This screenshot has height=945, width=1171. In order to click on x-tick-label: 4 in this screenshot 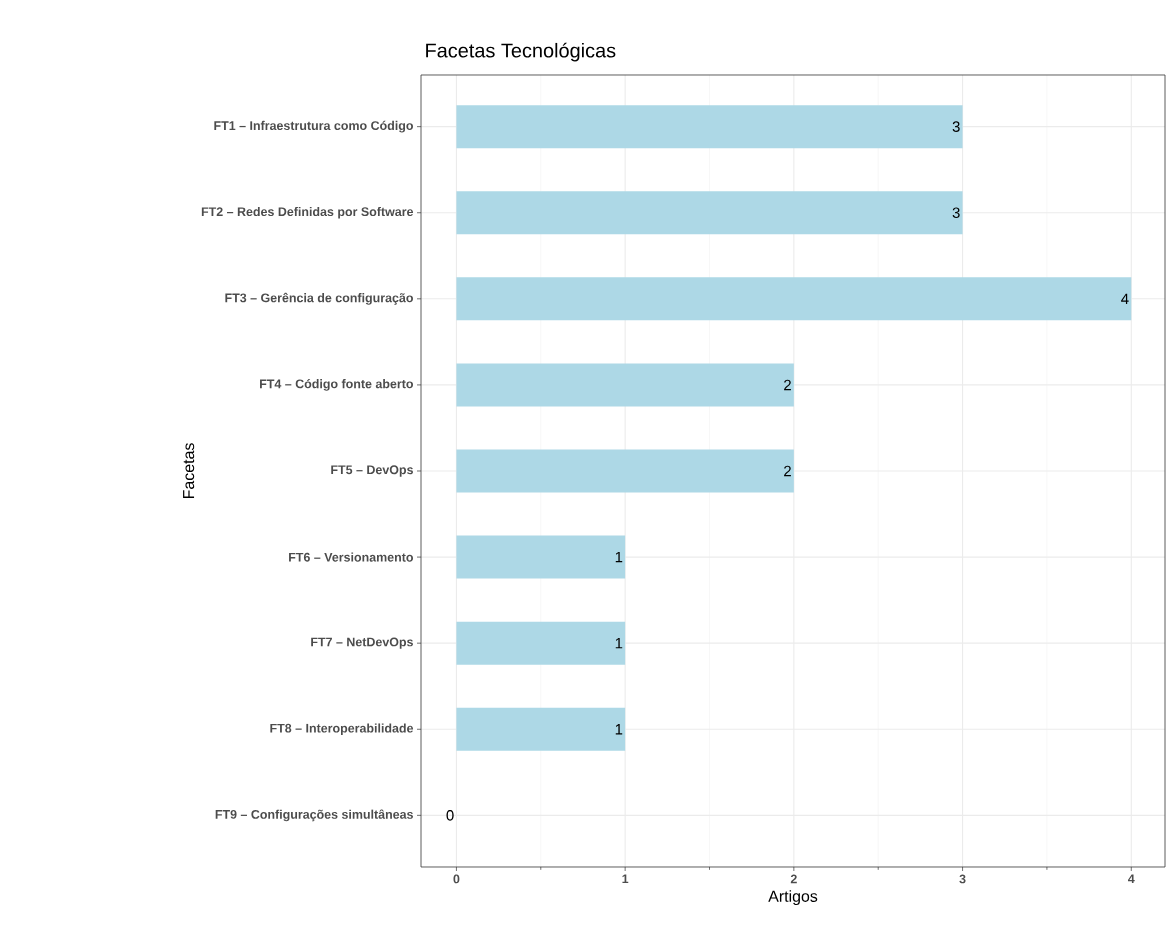, I will do `click(1131, 879)`.